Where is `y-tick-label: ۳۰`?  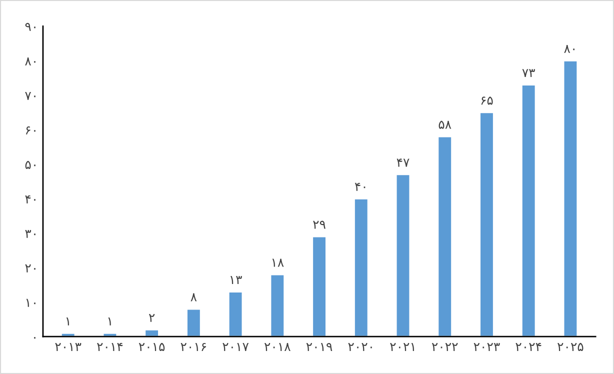 y-tick-label: ۳۰ is located at coordinates (30, 234).